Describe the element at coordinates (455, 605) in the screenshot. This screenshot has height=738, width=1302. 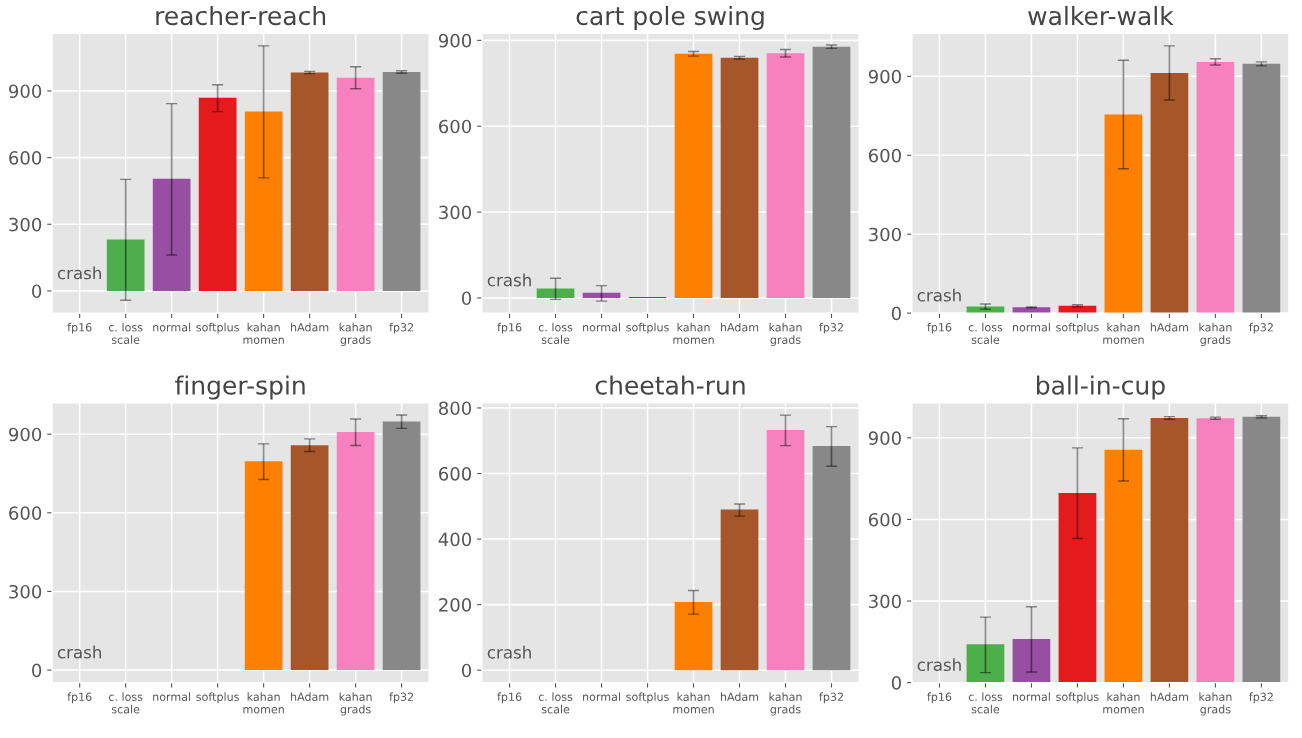
I see `y-tick-label: 200` at that location.